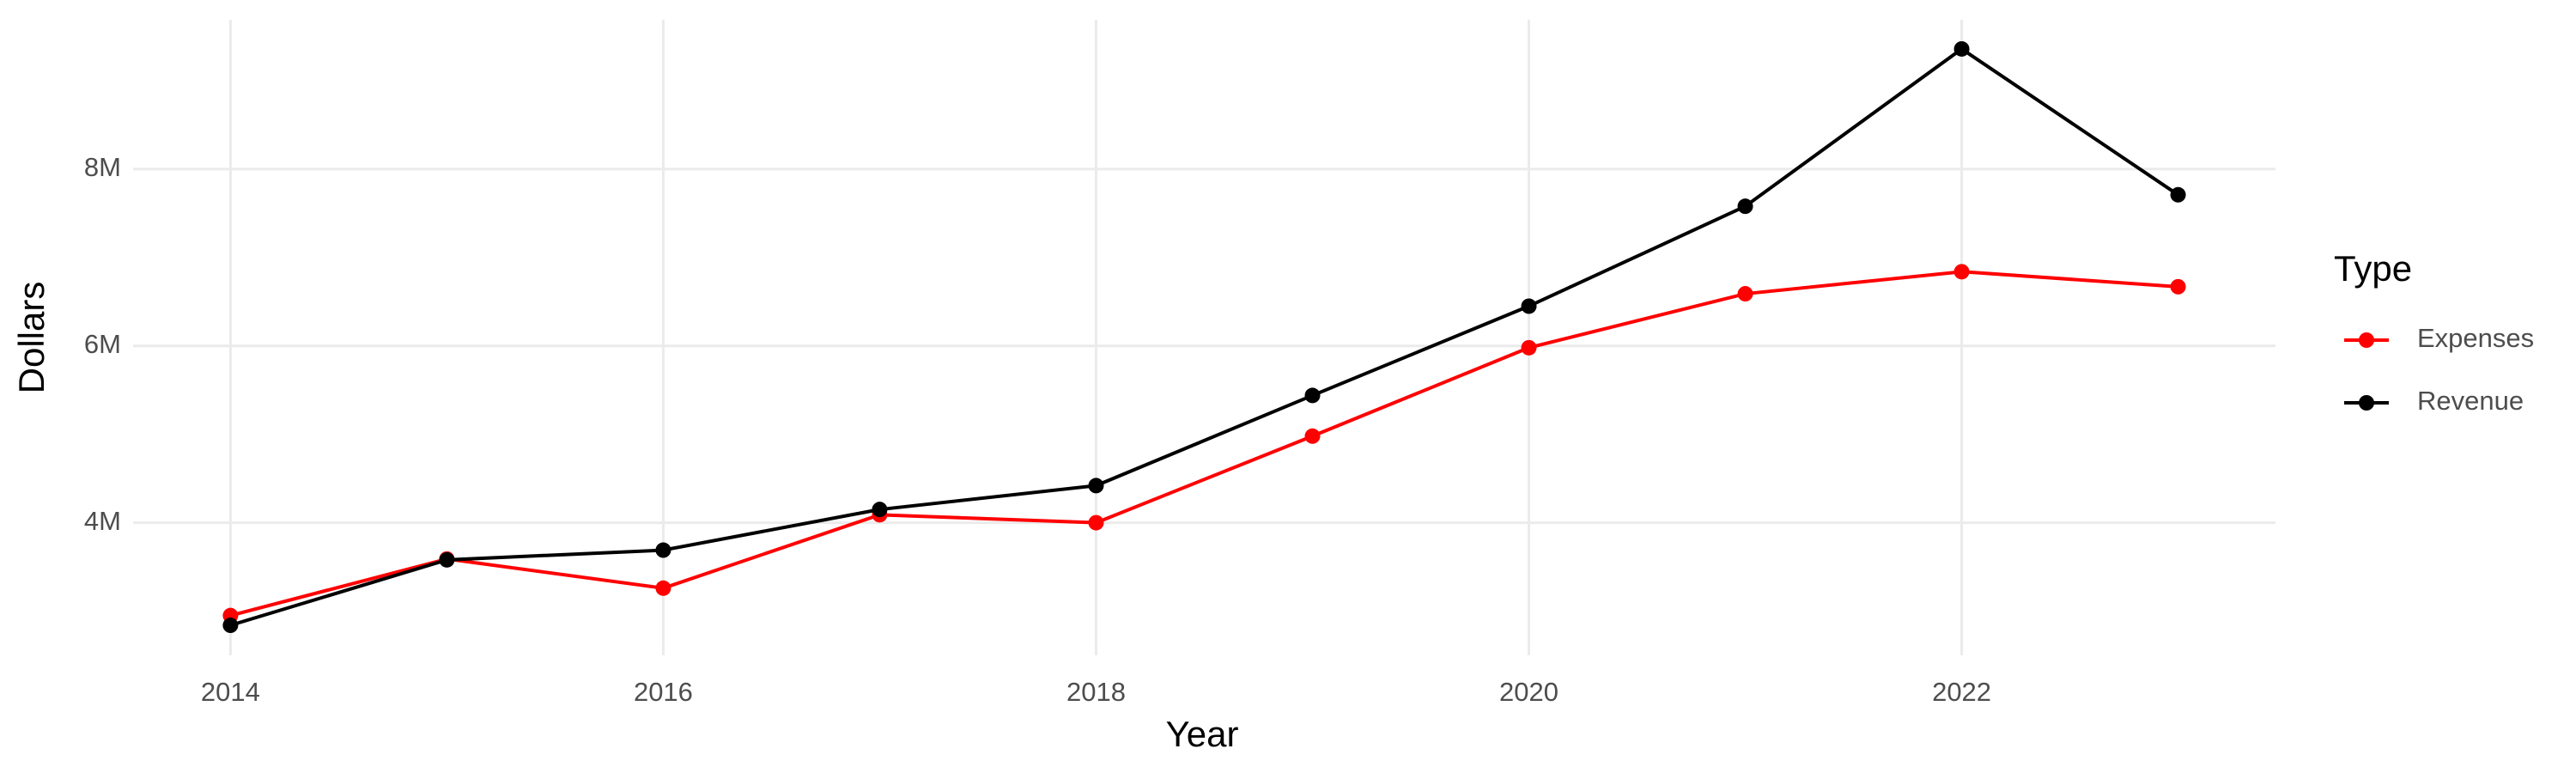 The width and height of the screenshot is (2576, 773). I want to click on x-tick-label: 2022, so click(1961, 692).